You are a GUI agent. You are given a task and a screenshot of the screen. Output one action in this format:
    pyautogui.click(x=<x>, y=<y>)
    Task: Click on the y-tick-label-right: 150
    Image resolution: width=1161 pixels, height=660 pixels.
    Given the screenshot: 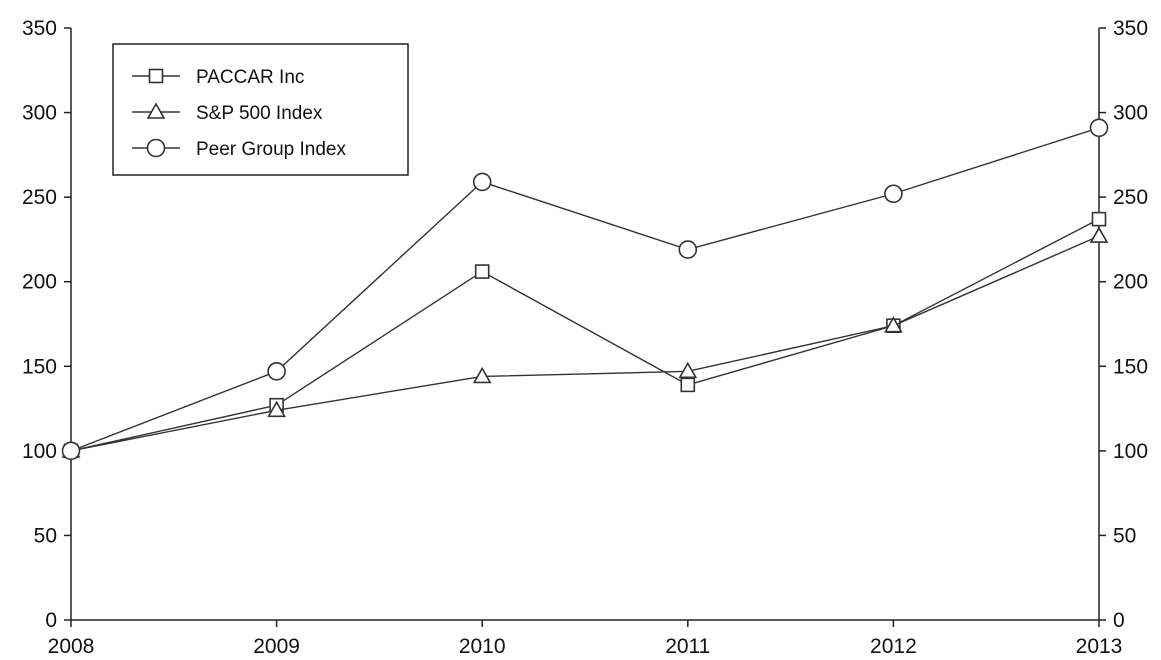 What is the action you would take?
    pyautogui.click(x=1130, y=366)
    